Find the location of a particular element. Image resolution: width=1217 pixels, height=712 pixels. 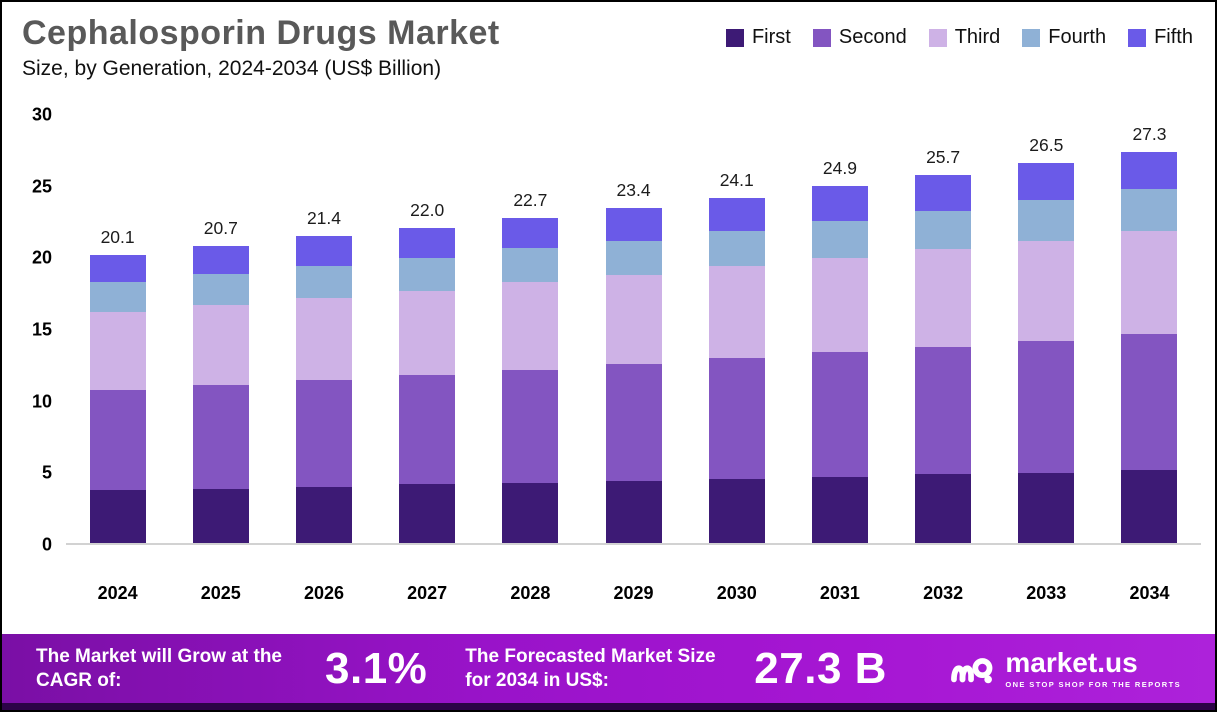

brand-logo-group: market.us ONE STOP SHOP FOR THE REPORTS is located at coordinates (1065, 667).